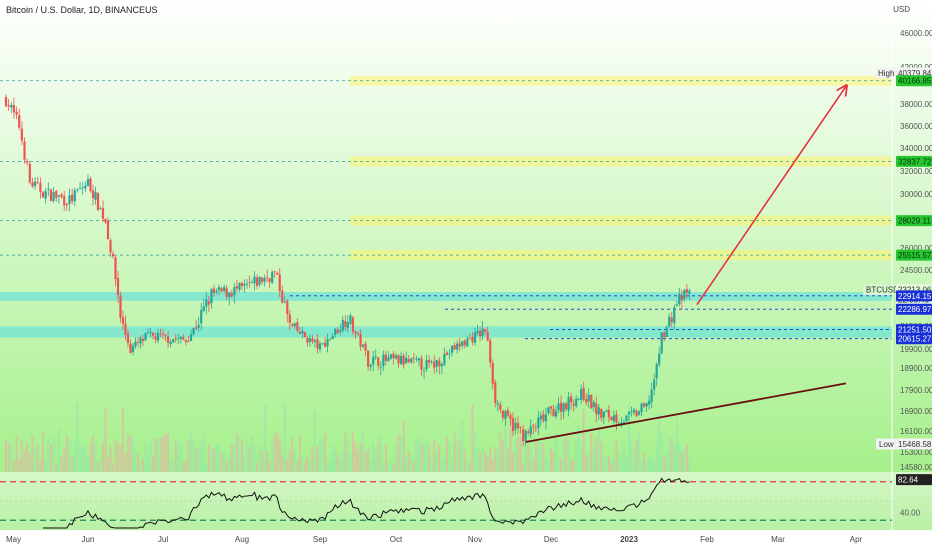  I want to click on support-price-label-box, so click(914, 330).